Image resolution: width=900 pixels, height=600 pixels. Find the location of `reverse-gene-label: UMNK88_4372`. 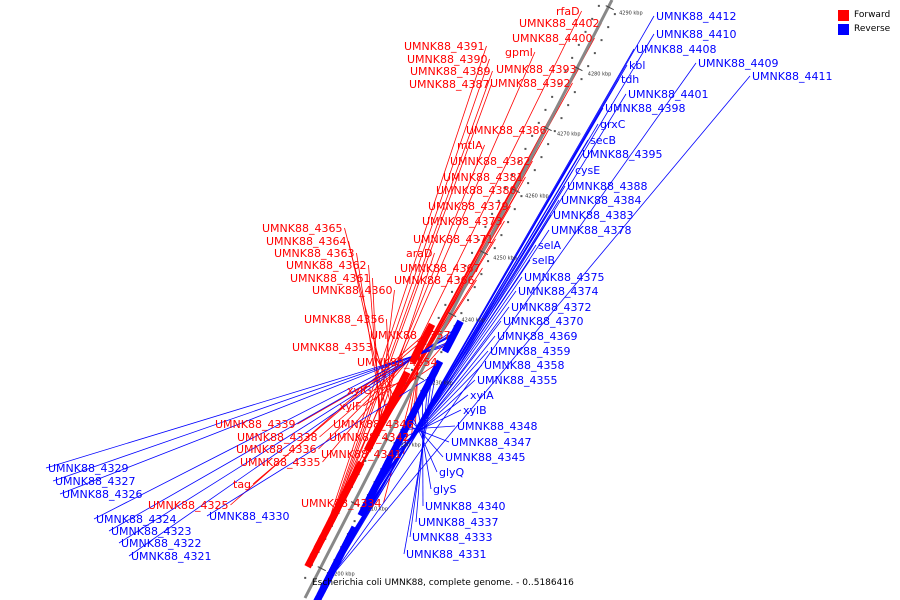

reverse-gene-label: UMNK88_4372 is located at coordinates (551, 307).